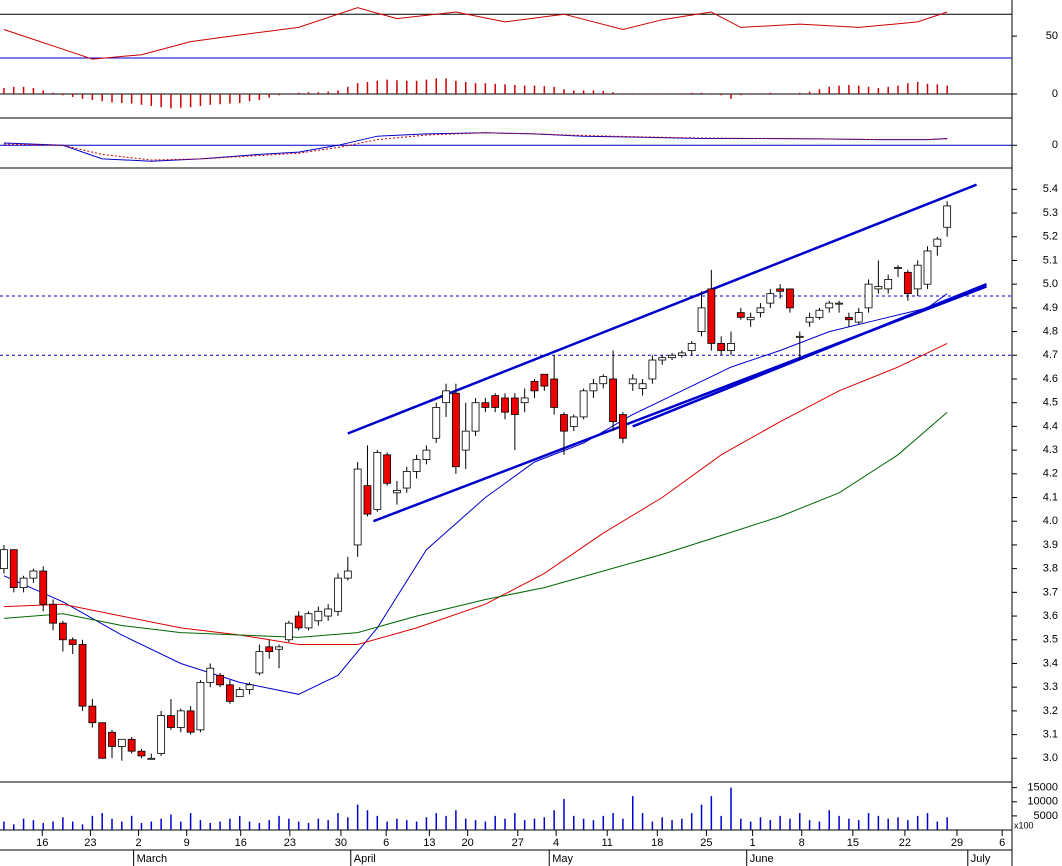  I want to click on y-tick-label: 3.1, so click(1050, 734).